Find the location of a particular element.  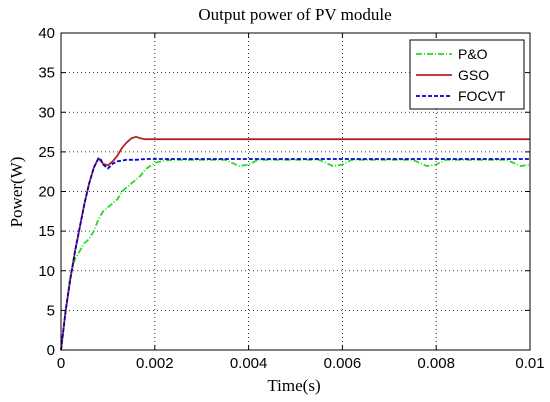

y-tick-label: 5 is located at coordinates (51, 310).